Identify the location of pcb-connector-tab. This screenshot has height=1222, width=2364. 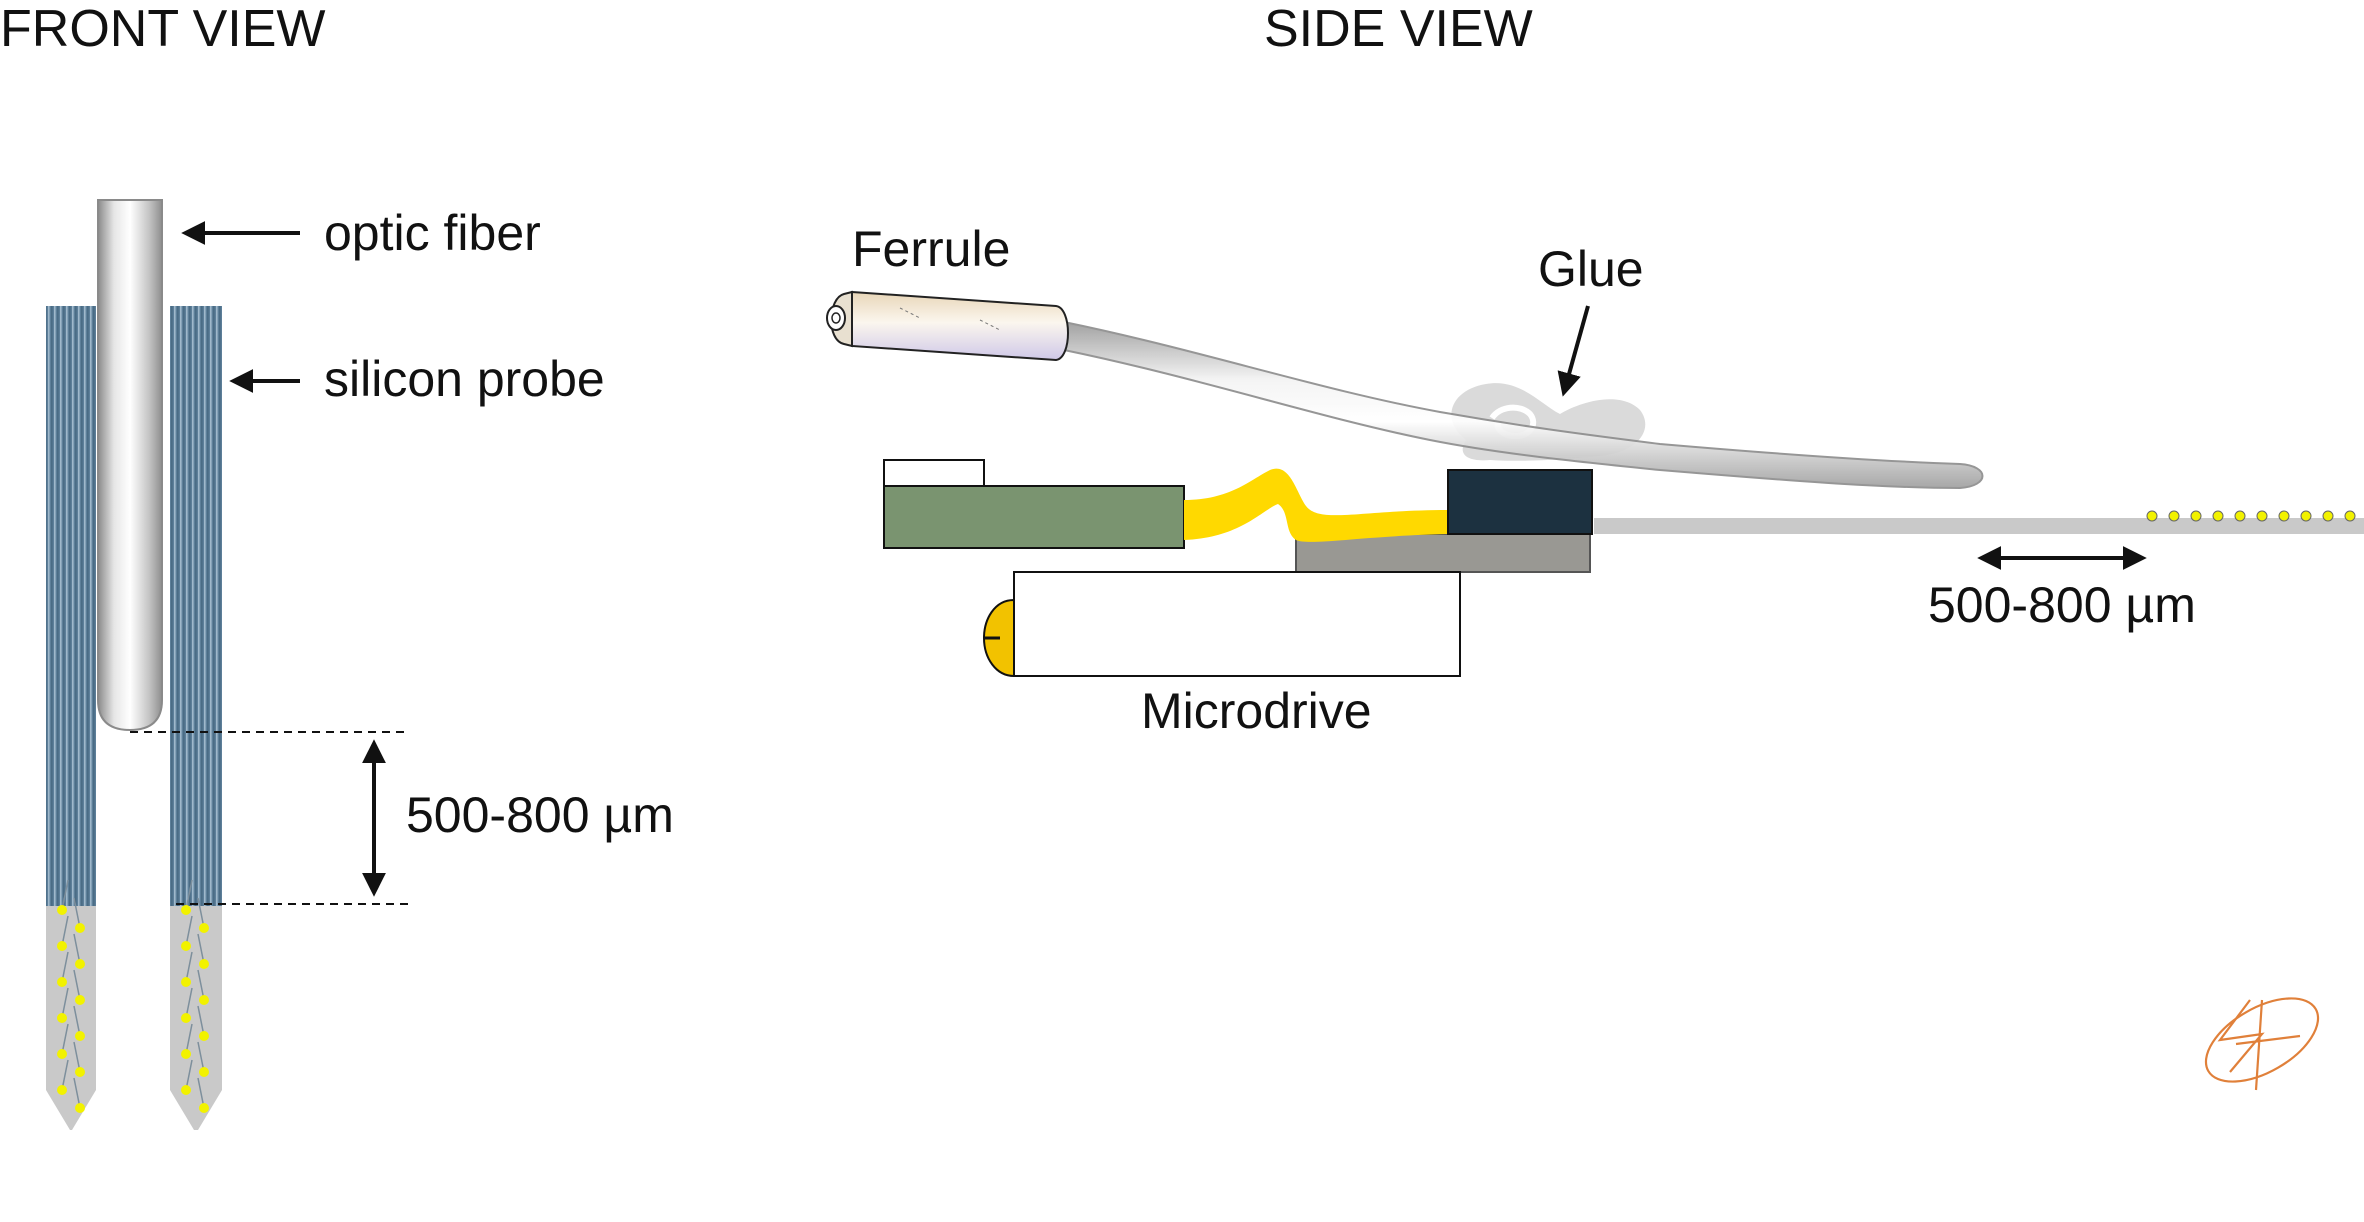
(934, 473).